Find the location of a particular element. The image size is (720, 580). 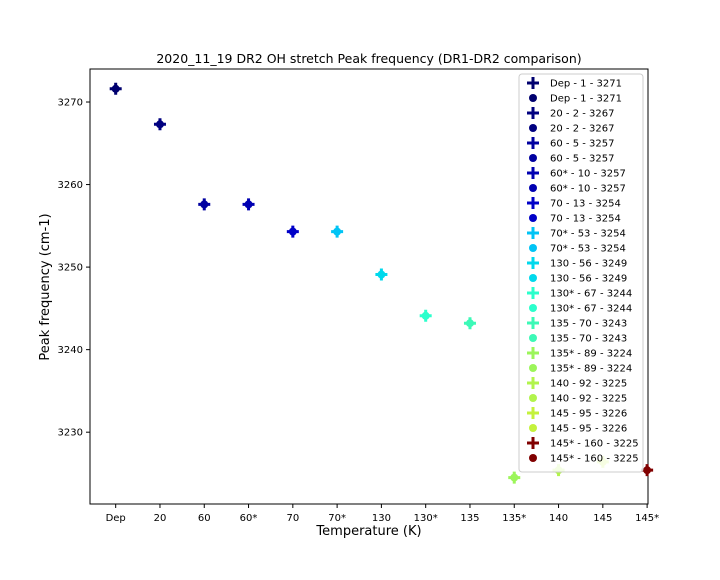

x-tick-label: 135* is located at coordinates (514, 518).